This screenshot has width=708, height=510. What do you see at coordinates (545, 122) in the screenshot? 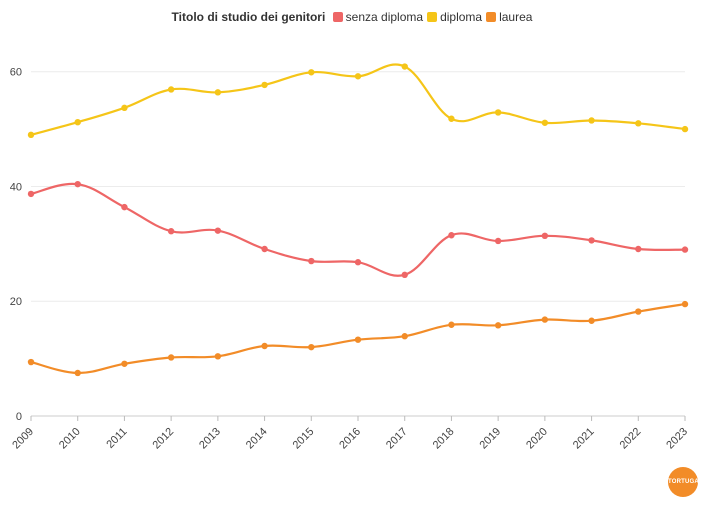
I see `point-diploma-2020` at bounding box center [545, 122].